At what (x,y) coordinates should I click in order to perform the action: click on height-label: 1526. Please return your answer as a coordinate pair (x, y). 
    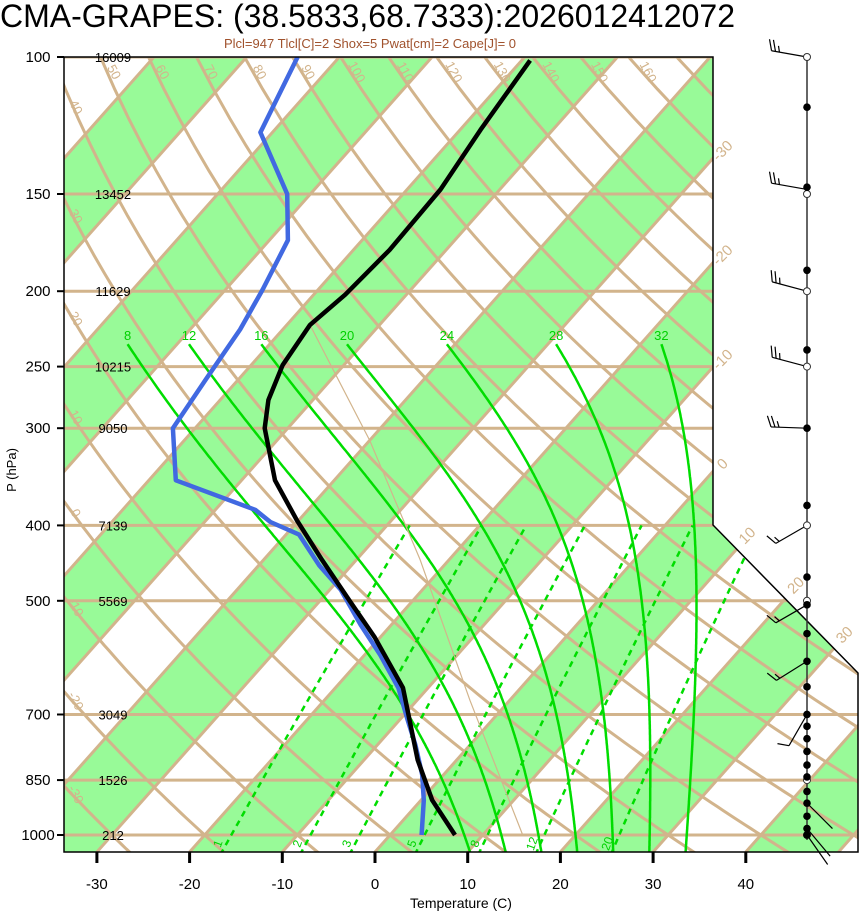
    Looking at the image, I should click on (113, 780).